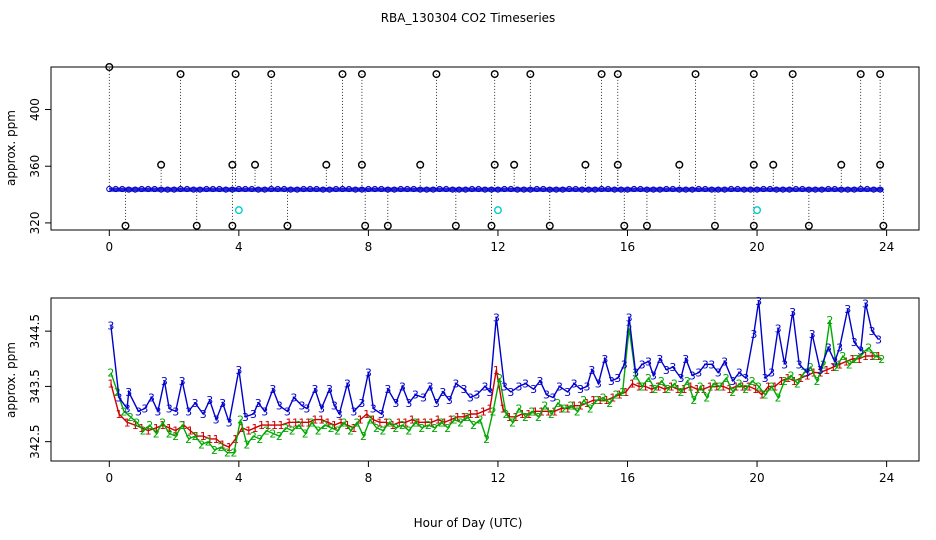 The width and height of the screenshot is (936, 540). What do you see at coordinates (239, 478) in the screenshot?
I see `bottom-x-tick-label: 4` at bounding box center [239, 478].